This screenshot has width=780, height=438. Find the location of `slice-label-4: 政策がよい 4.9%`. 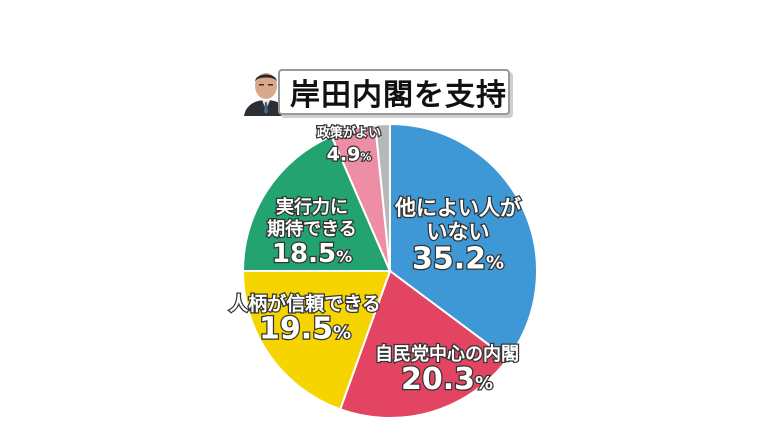

slice-label-4: 政策がよい 4.9% is located at coordinates (349, 145).